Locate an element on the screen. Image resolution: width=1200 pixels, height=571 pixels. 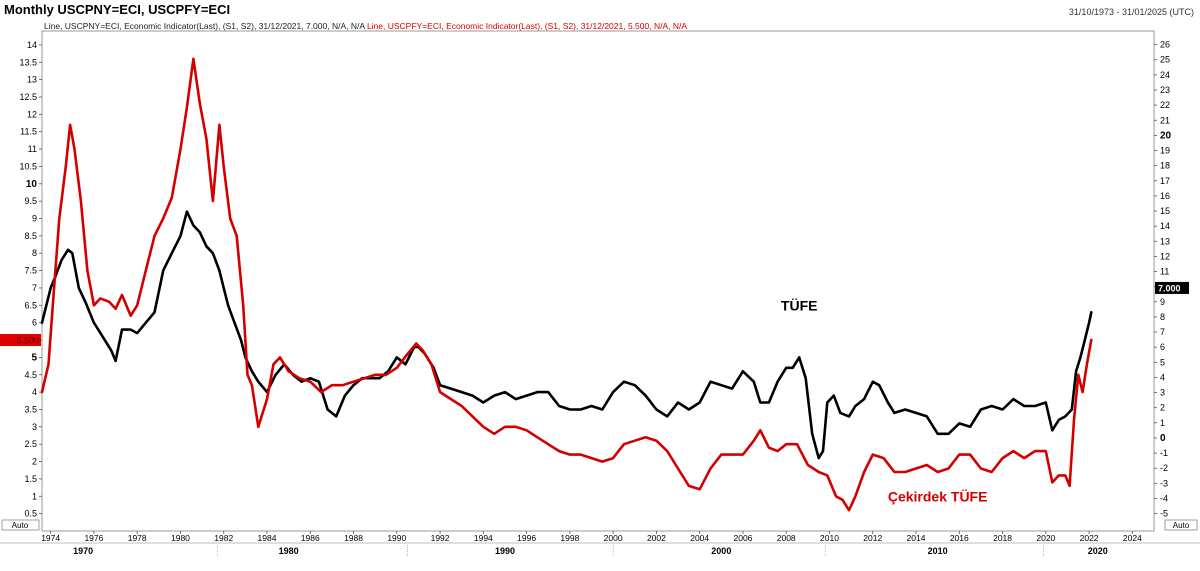
right-tick-label: 14 is located at coordinates (1165, 226).